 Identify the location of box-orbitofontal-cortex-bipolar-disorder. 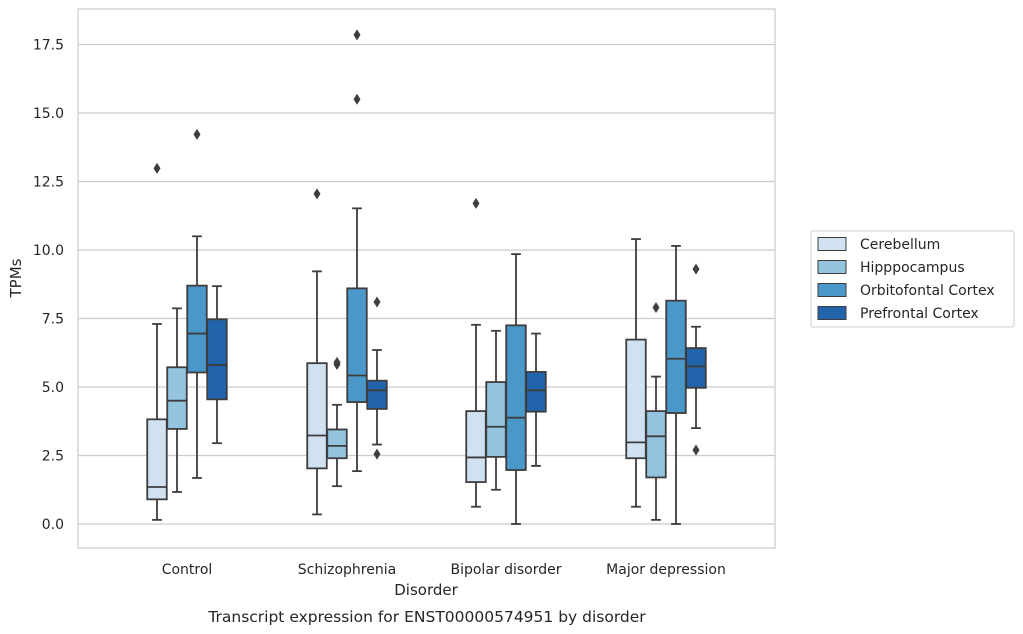
(516, 389).